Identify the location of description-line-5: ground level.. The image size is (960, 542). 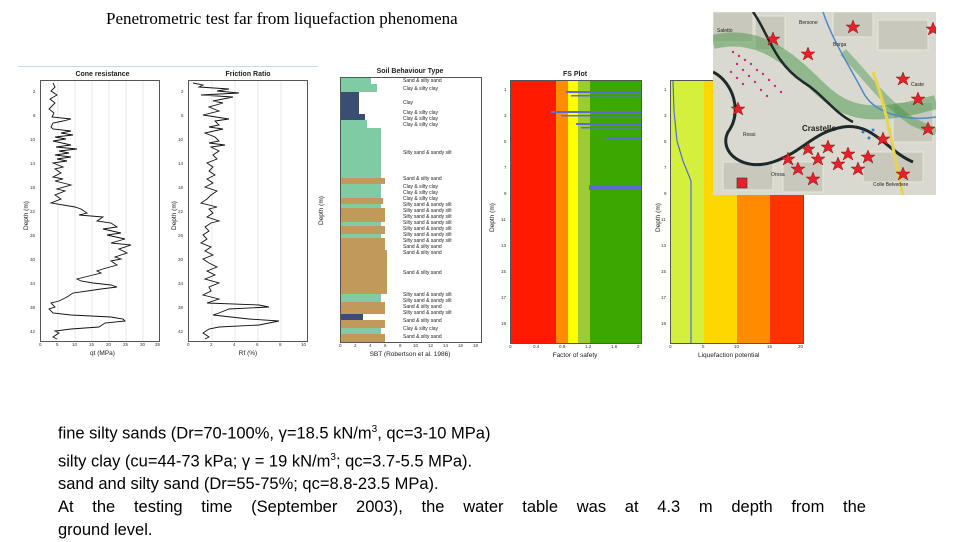
(105, 530).